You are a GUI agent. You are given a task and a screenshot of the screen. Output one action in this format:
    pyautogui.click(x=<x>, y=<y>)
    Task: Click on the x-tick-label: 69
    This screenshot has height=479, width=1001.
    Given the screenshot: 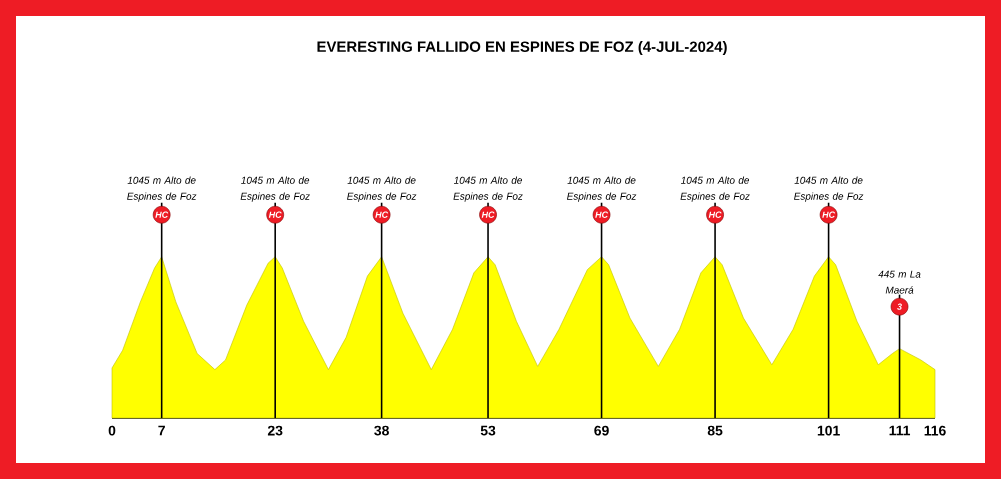 What is the action you would take?
    pyautogui.click(x=601, y=430)
    